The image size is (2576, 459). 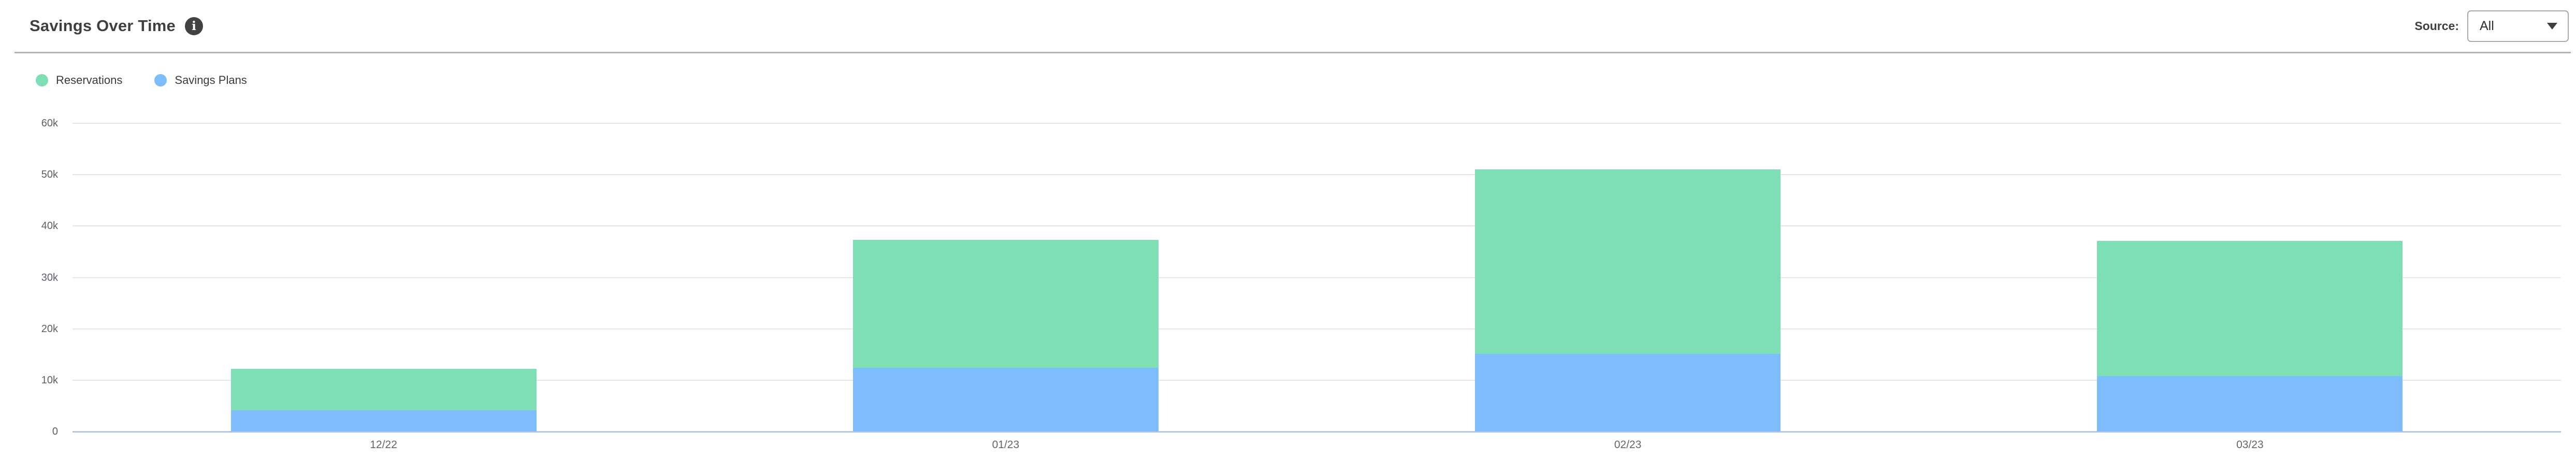 I want to click on y-axis-tick-label-20k: 20k, so click(x=49, y=329).